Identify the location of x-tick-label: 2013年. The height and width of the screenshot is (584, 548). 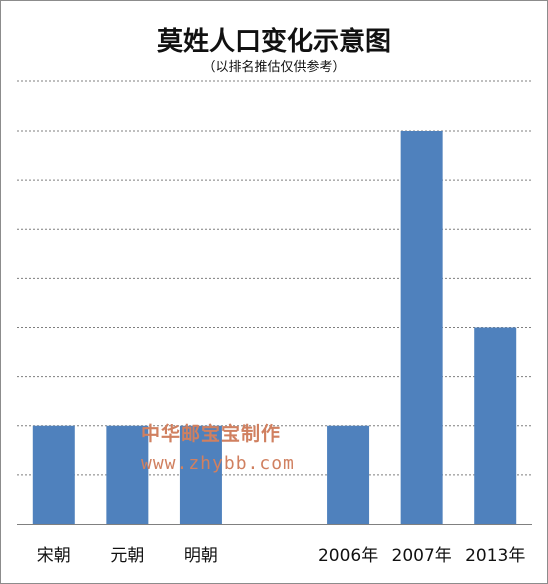
(495, 556).